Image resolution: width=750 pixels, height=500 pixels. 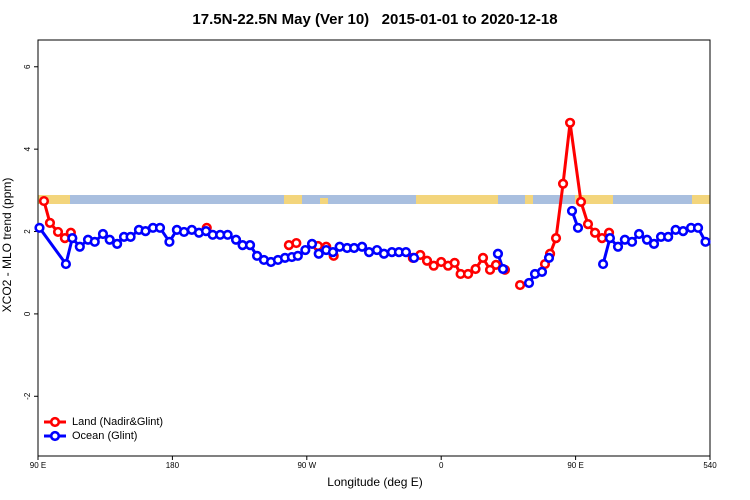 I want to click on x-tick-label: 0, so click(x=441, y=465).